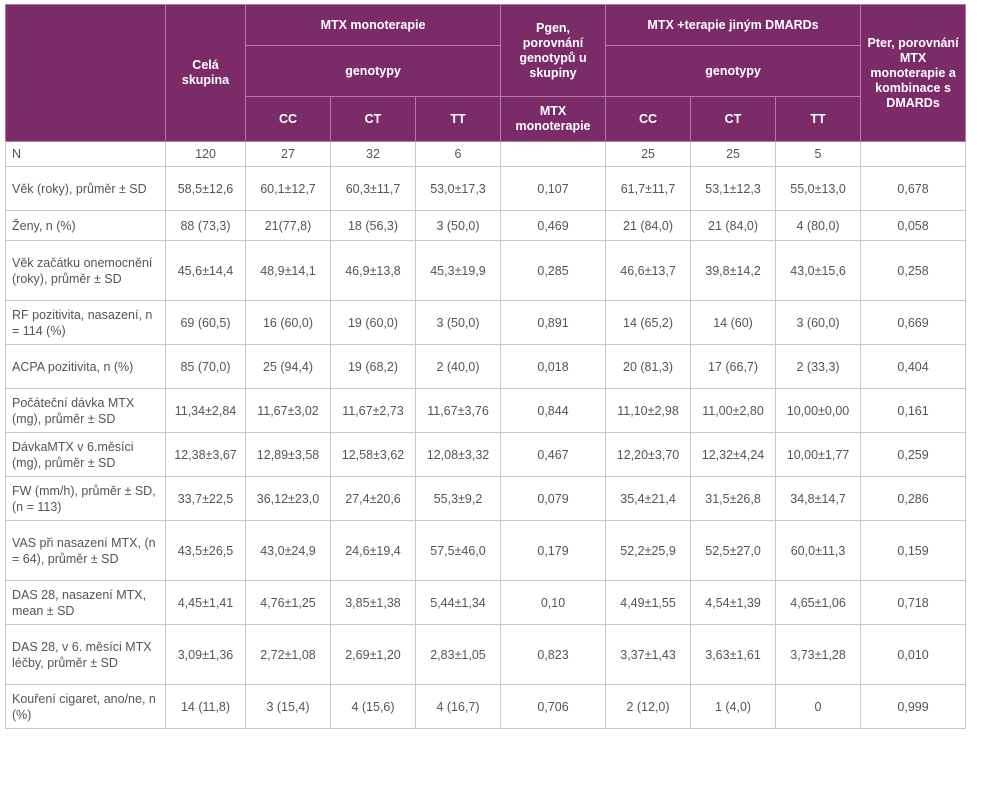  I want to click on data-cell: 0,259, so click(913, 454).